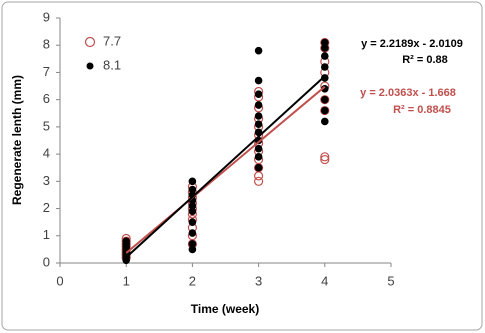 The height and width of the screenshot is (333, 485). What do you see at coordinates (59, 280) in the screenshot?
I see `x-tick-label: 0` at bounding box center [59, 280].